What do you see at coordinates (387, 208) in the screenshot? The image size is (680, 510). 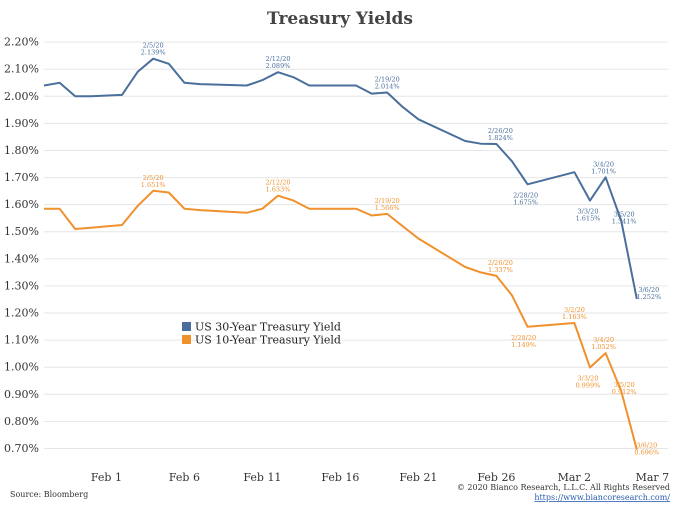 I see `data-label-value: 1.566%` at bounding box center [387, 208].